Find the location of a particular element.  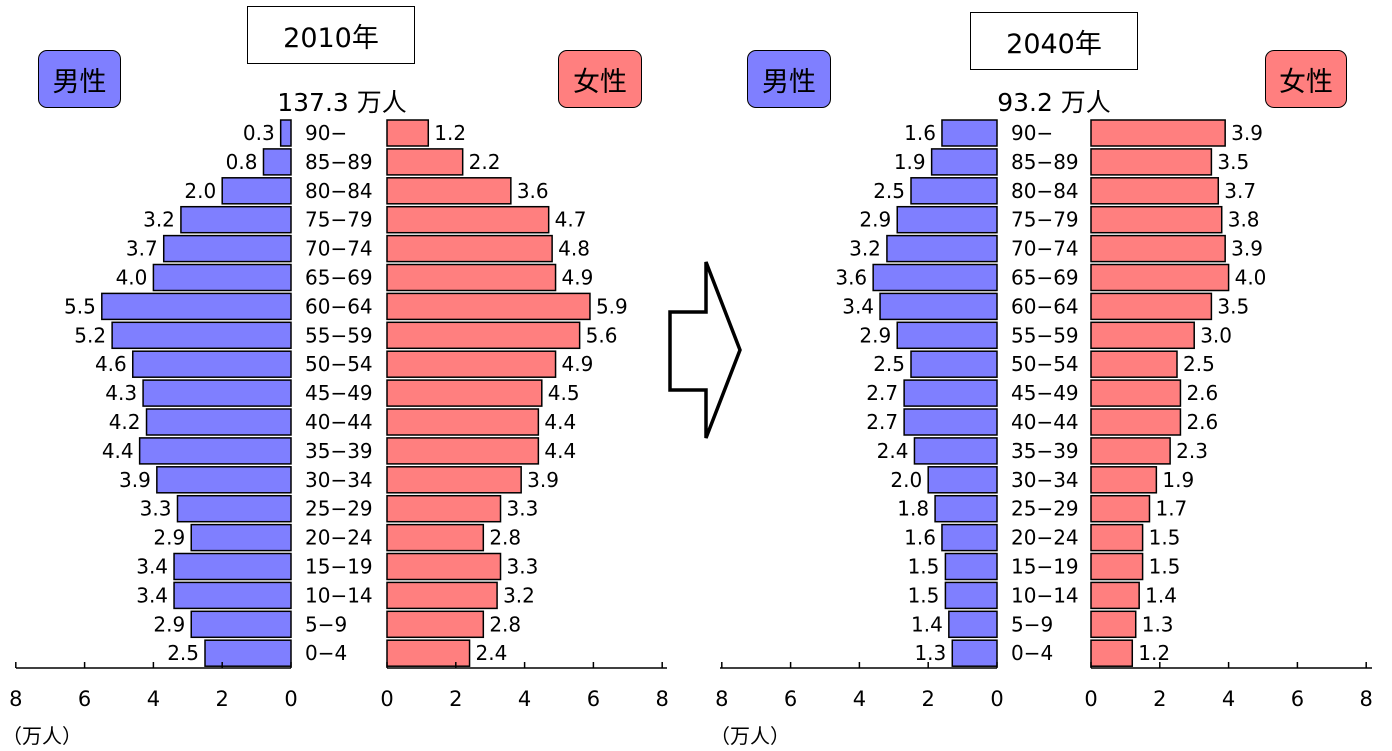

male-label-2040: 男性 is located at coordinates (789, 79).